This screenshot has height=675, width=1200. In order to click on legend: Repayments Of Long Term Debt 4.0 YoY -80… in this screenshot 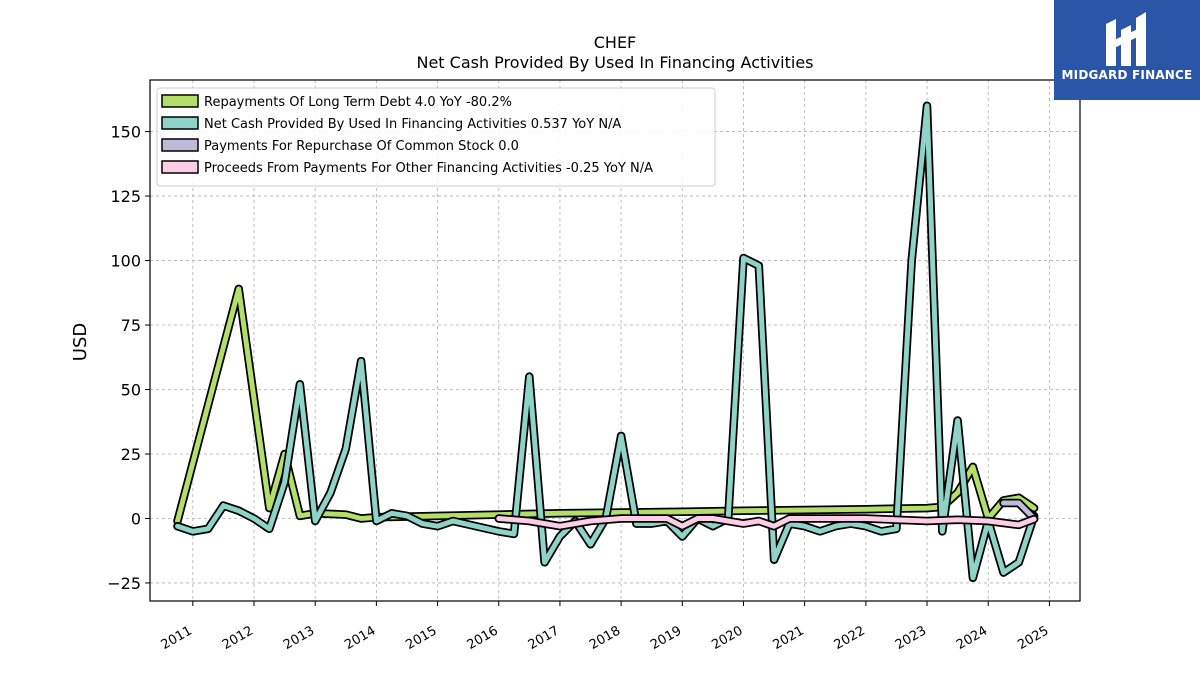, I will do `click(436, 137)`.